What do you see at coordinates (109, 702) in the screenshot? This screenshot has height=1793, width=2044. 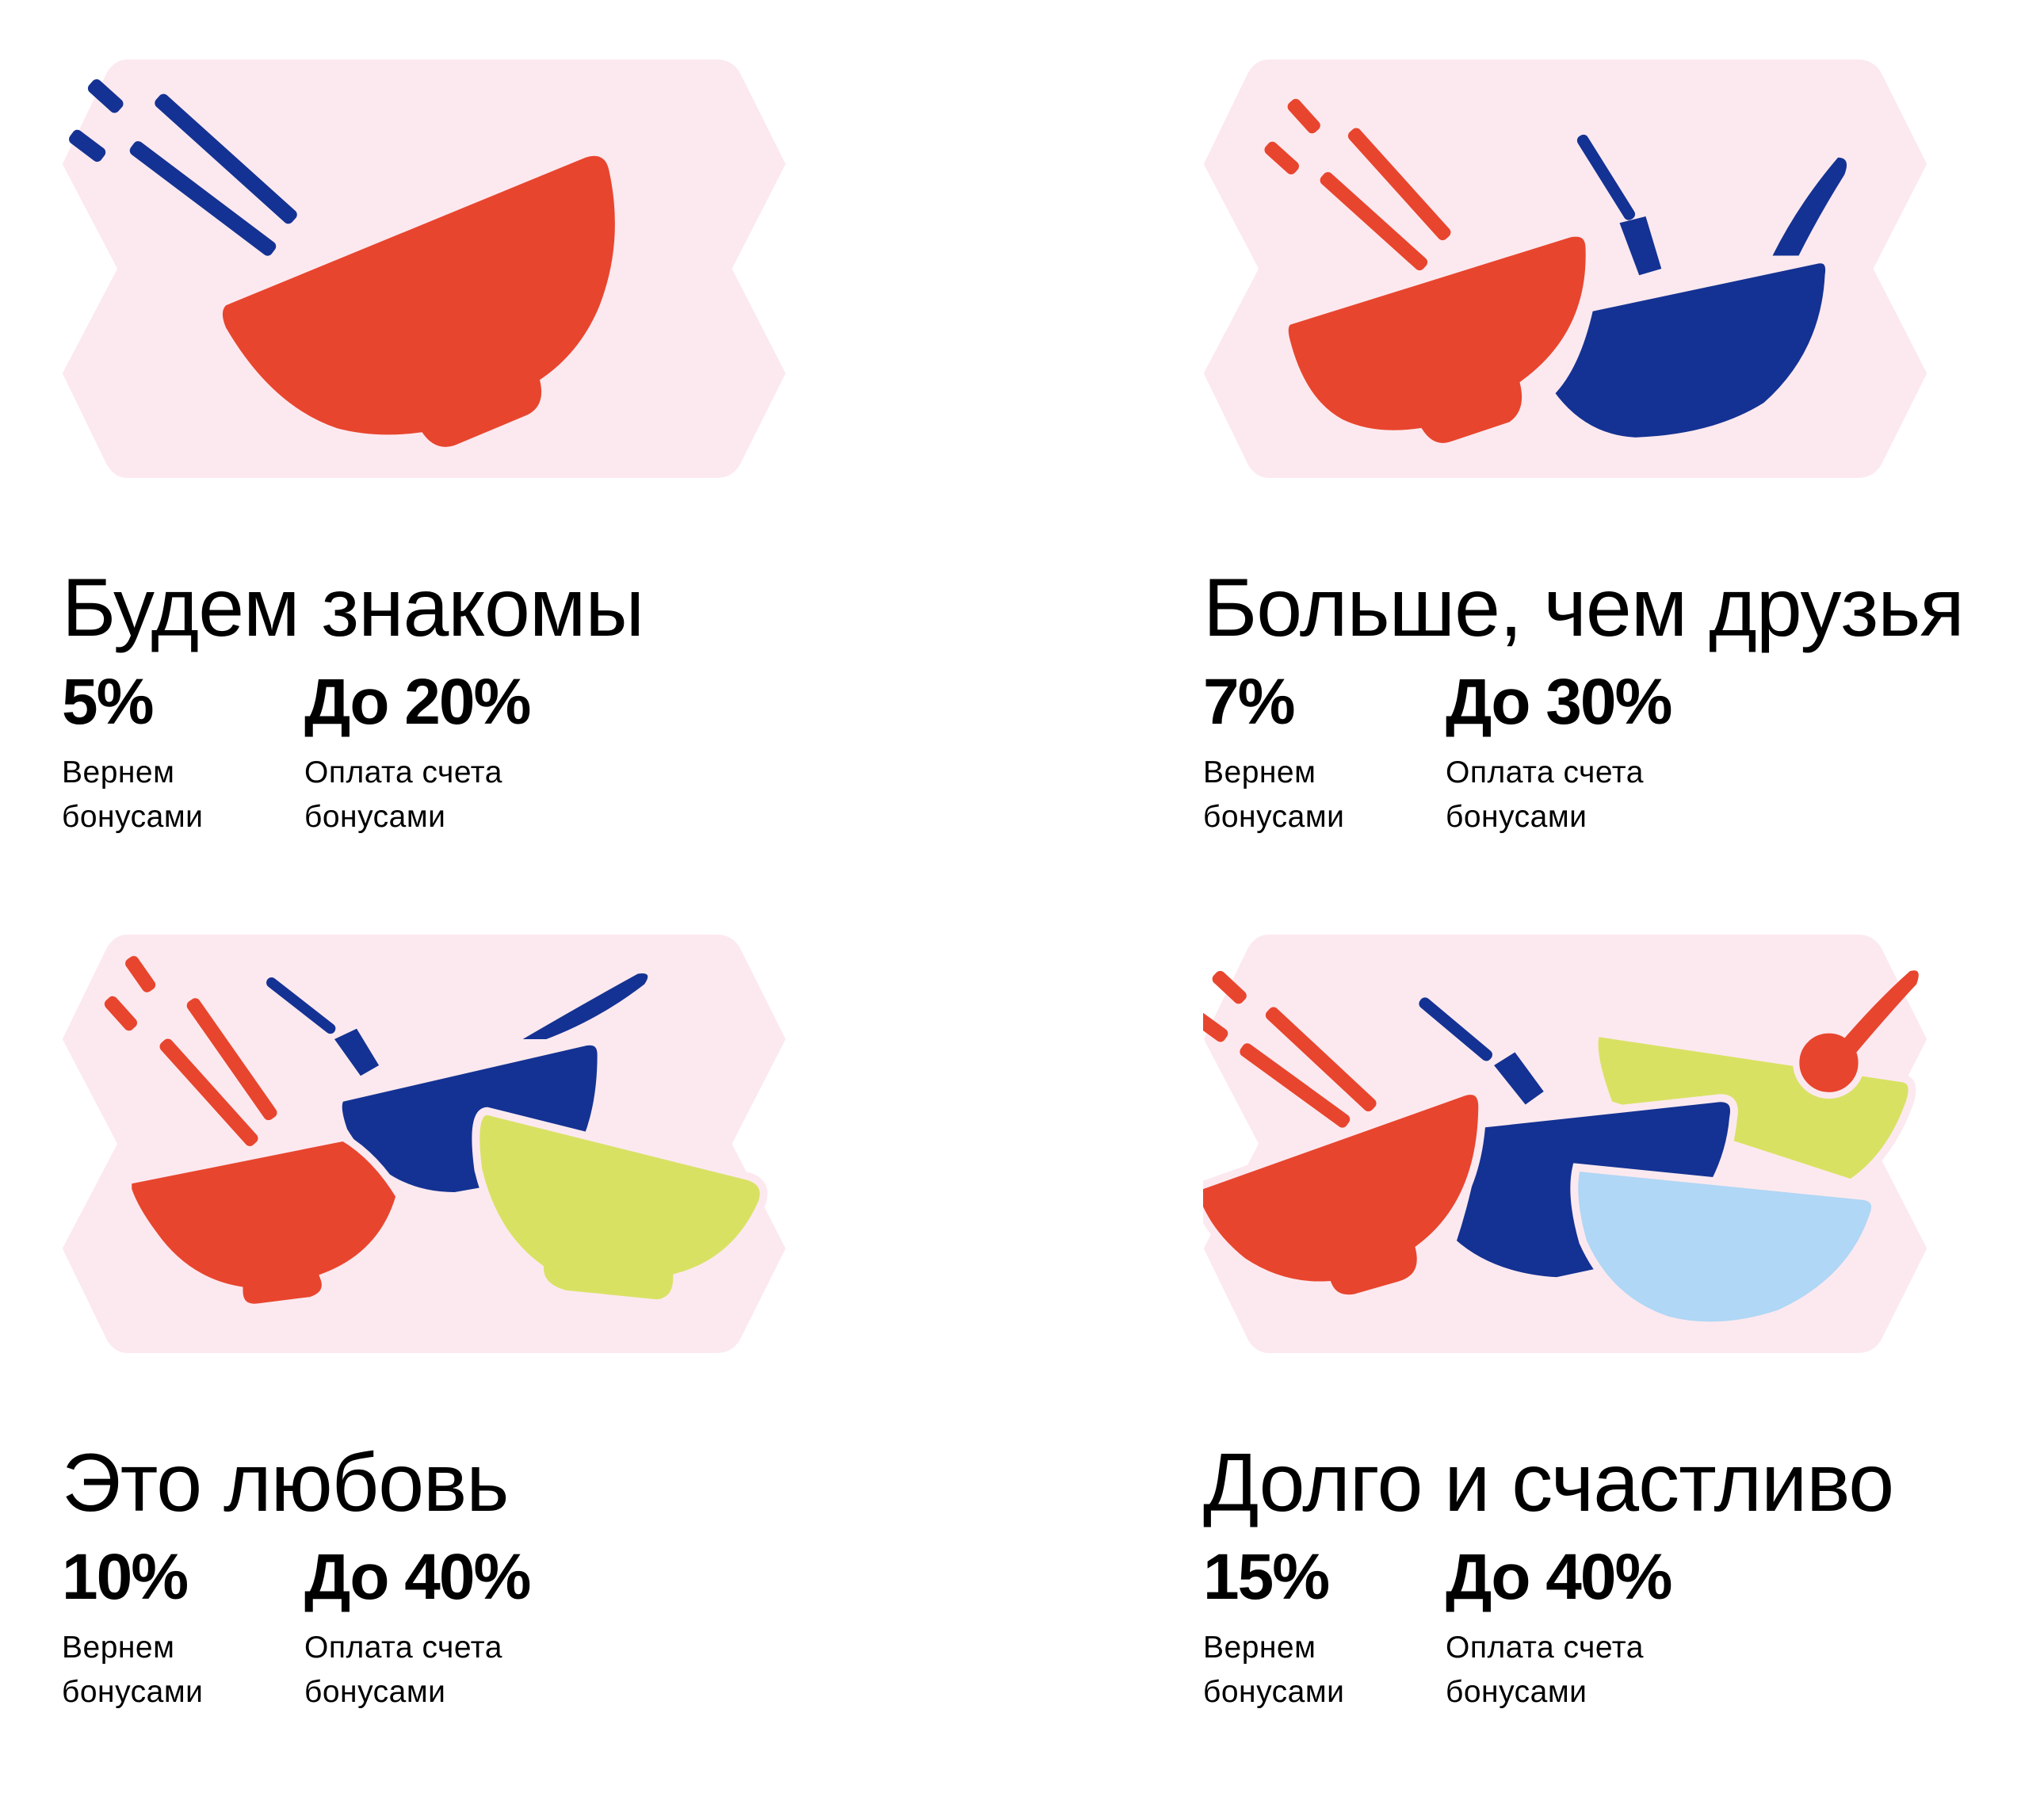 I see `cashback-value: 5%` at bounding box center [109, 702].